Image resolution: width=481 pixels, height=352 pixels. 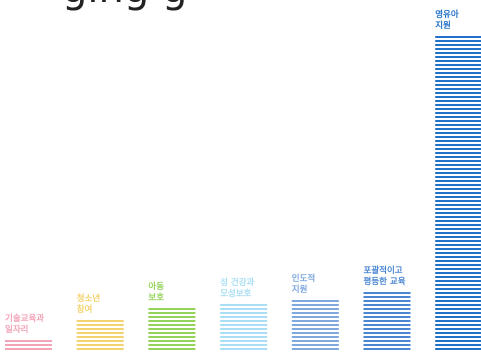 What do you see at coordinates (16, 329) in the screenshot?
I see `category-label: 일자리` at bounding box center [16, 329].